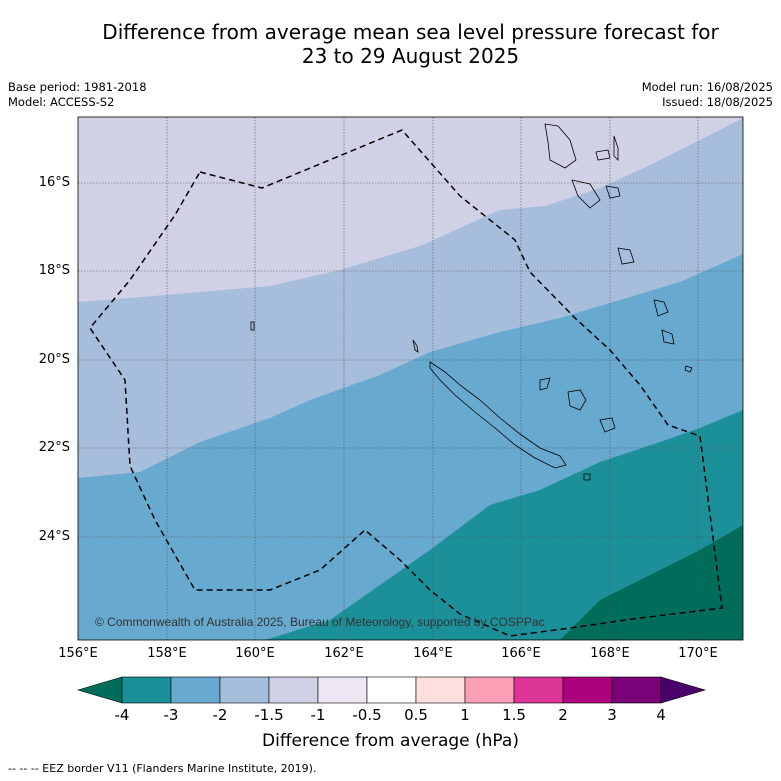  I want to click on lon-label: 162°E, so click(344, 653).